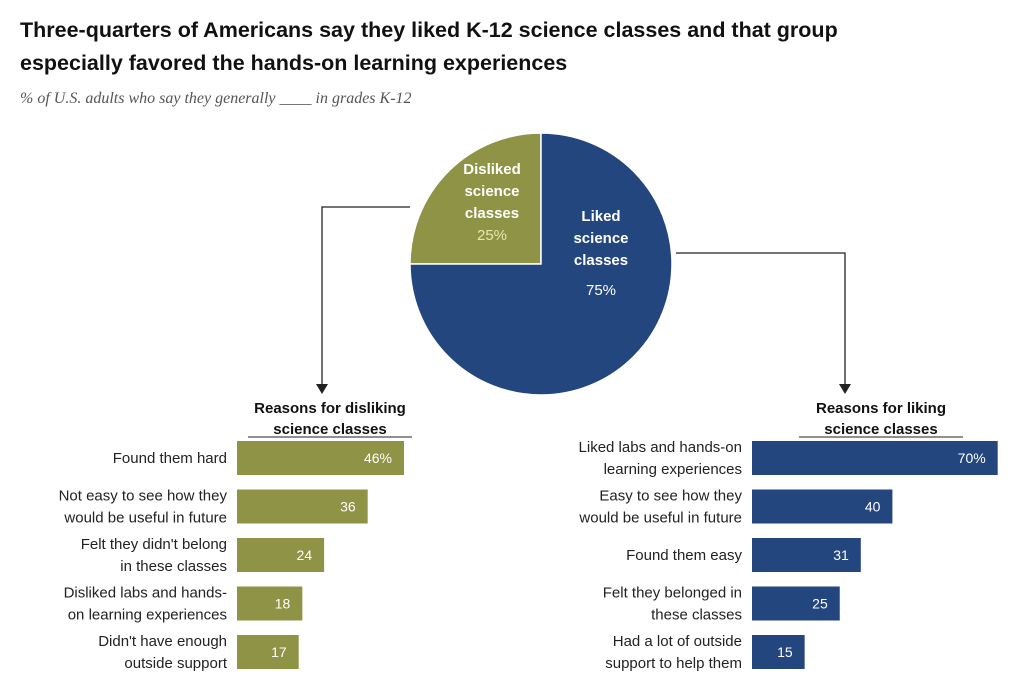 The height and width of the screenshot is (683, 1024). Describe the element at coordinates (684, 555) in the screenshot. I see `right-category-label: Found them easy` at that location.